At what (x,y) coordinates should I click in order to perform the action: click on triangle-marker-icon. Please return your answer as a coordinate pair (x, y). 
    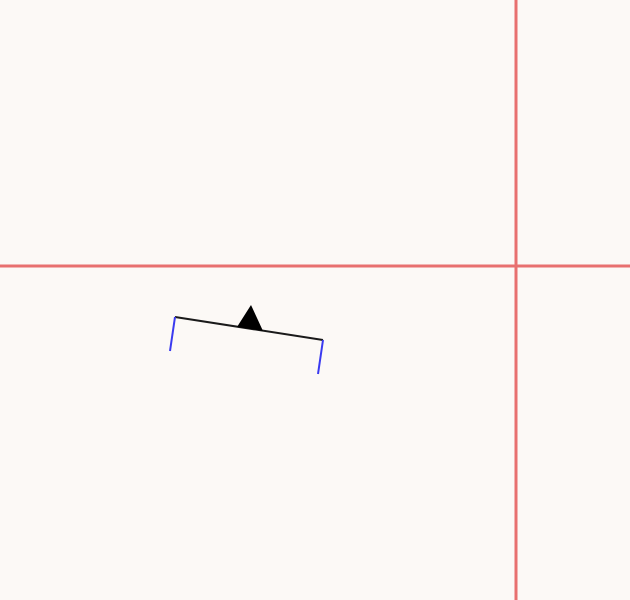
    Looking at the image, I should click on (250, 318).